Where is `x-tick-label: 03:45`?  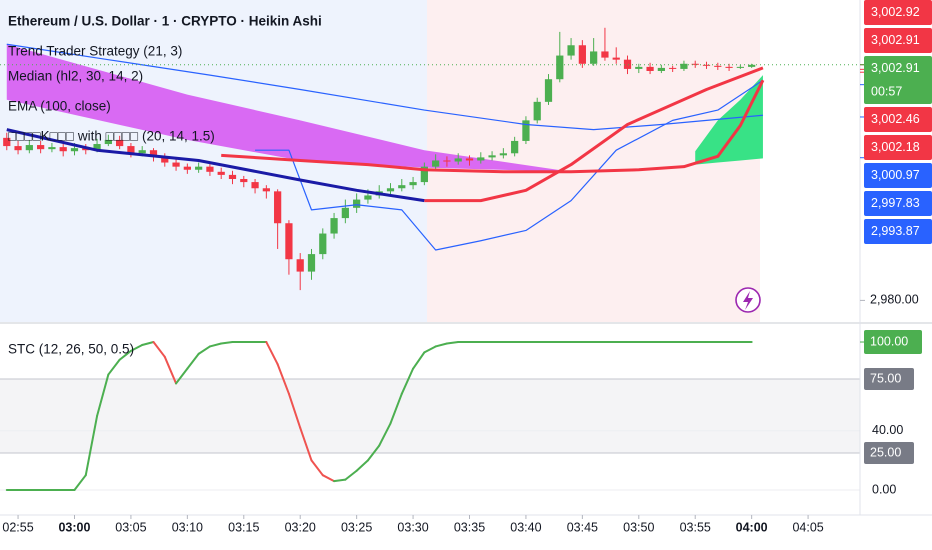
x-tick-label: 03:45 is located at coordinates (582, 527).